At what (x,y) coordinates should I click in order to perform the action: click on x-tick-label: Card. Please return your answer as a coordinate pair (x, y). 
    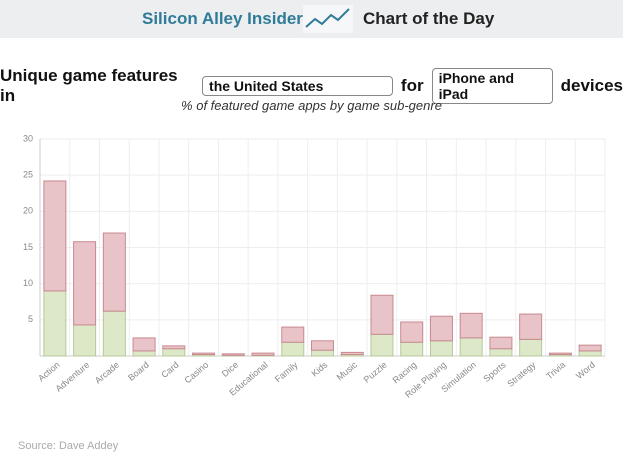
    Looking at the image, I should click on (169, 370).